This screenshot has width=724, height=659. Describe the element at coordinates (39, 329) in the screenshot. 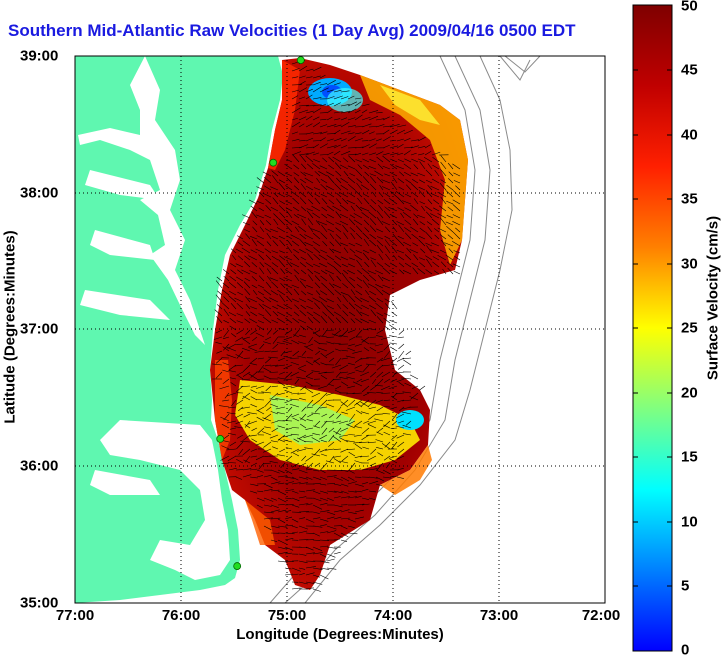

I see `y-tick-label: 37:00` at that location.